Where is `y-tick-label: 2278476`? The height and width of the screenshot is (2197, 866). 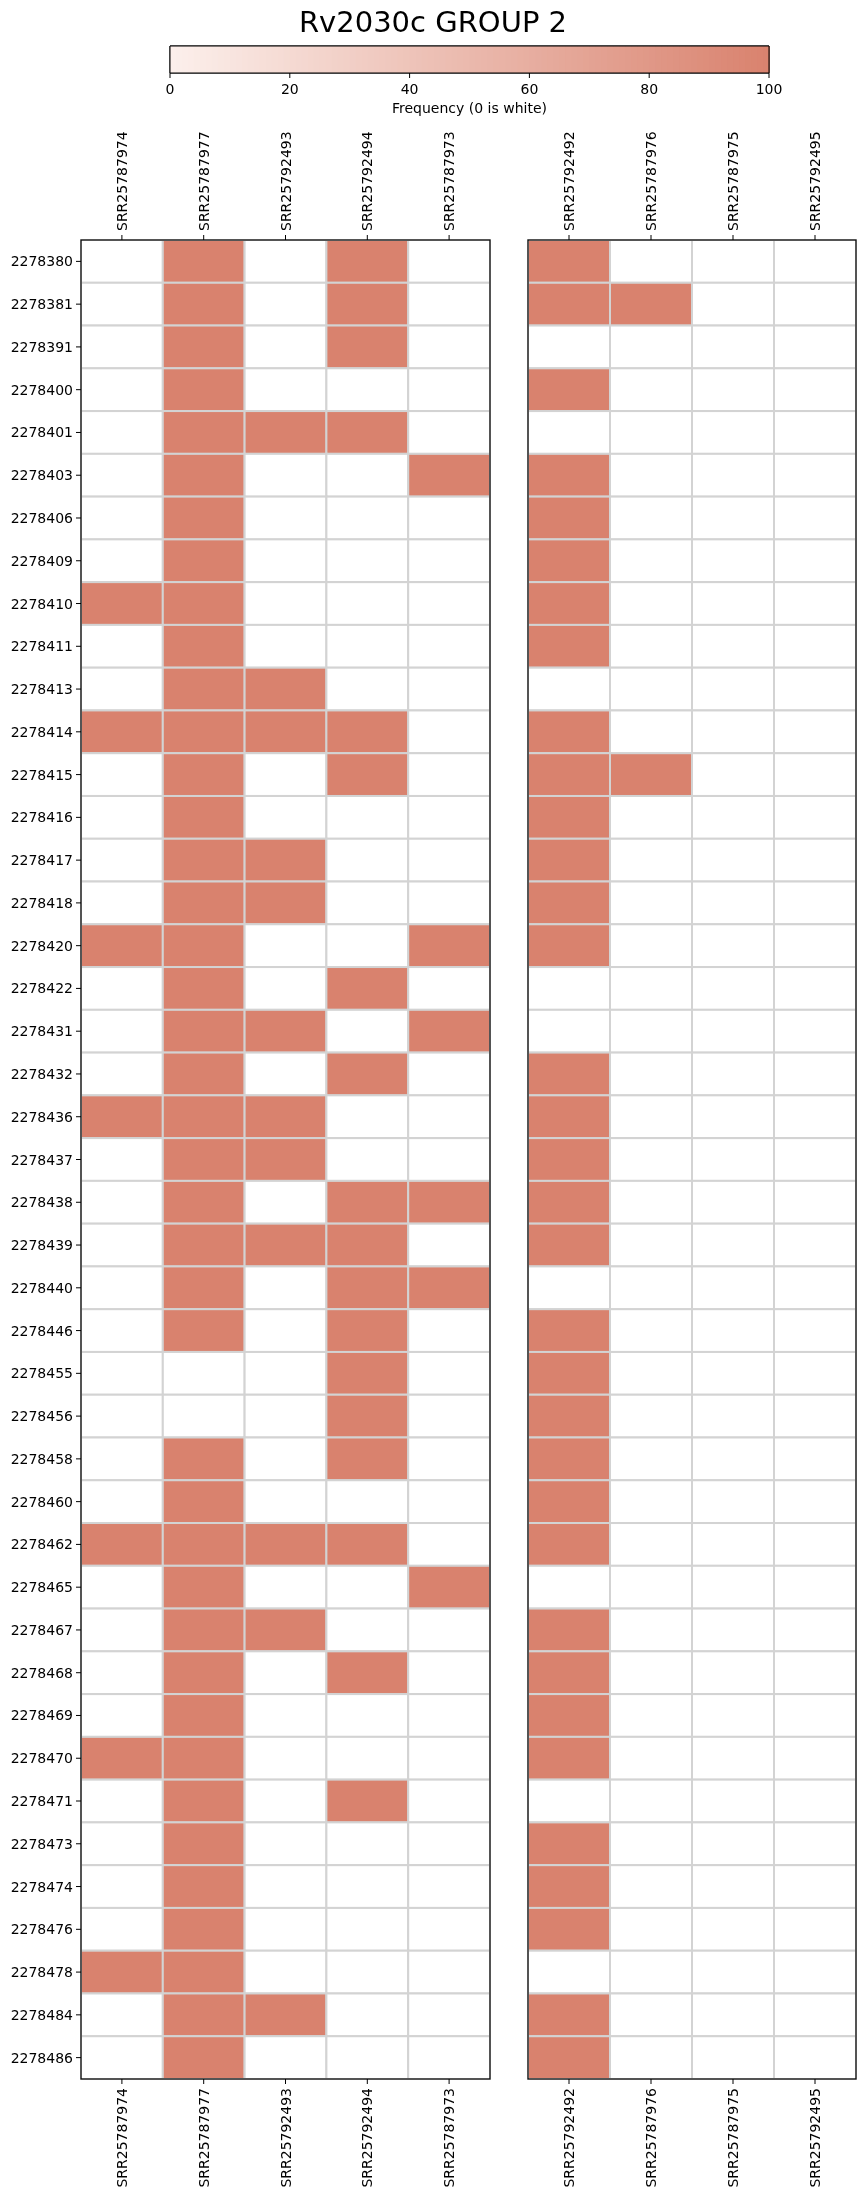
y-tick-label: 2278476 is located at coordinates (42, 1929).